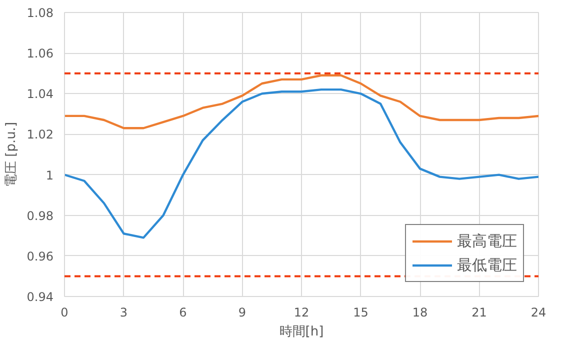 The width and height of the screenshot is (563, 342). Describe the element at coordinates (124, 313) in the screenshot. I see `x-tick-label: 3` at that location.